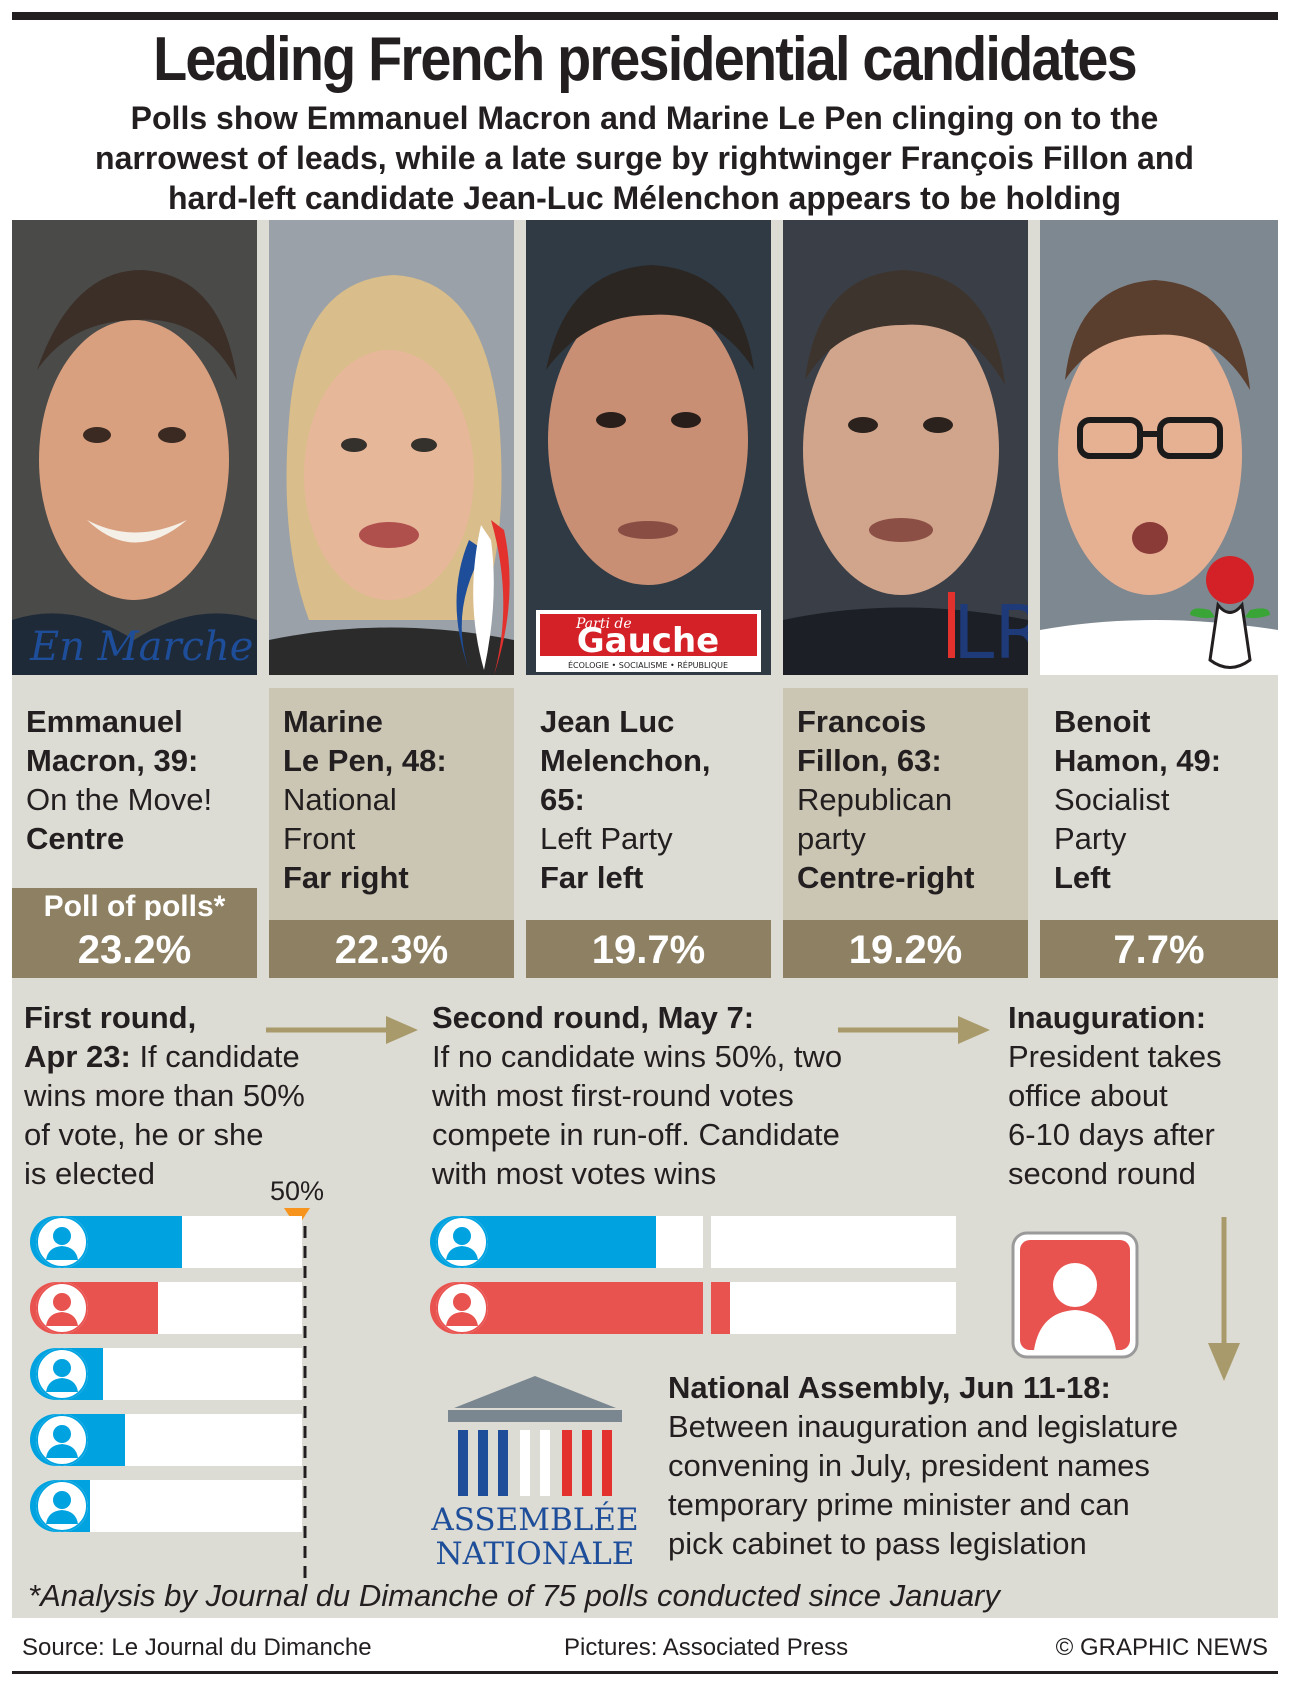 This screenshot has width=1289, height=1683. I want to click on first-round-heading: First round,, so click(110, 1017).